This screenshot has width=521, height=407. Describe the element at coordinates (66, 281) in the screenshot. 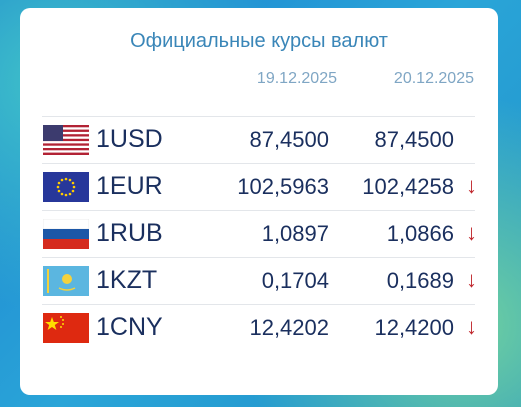

I see `flag-kzt` at that location.